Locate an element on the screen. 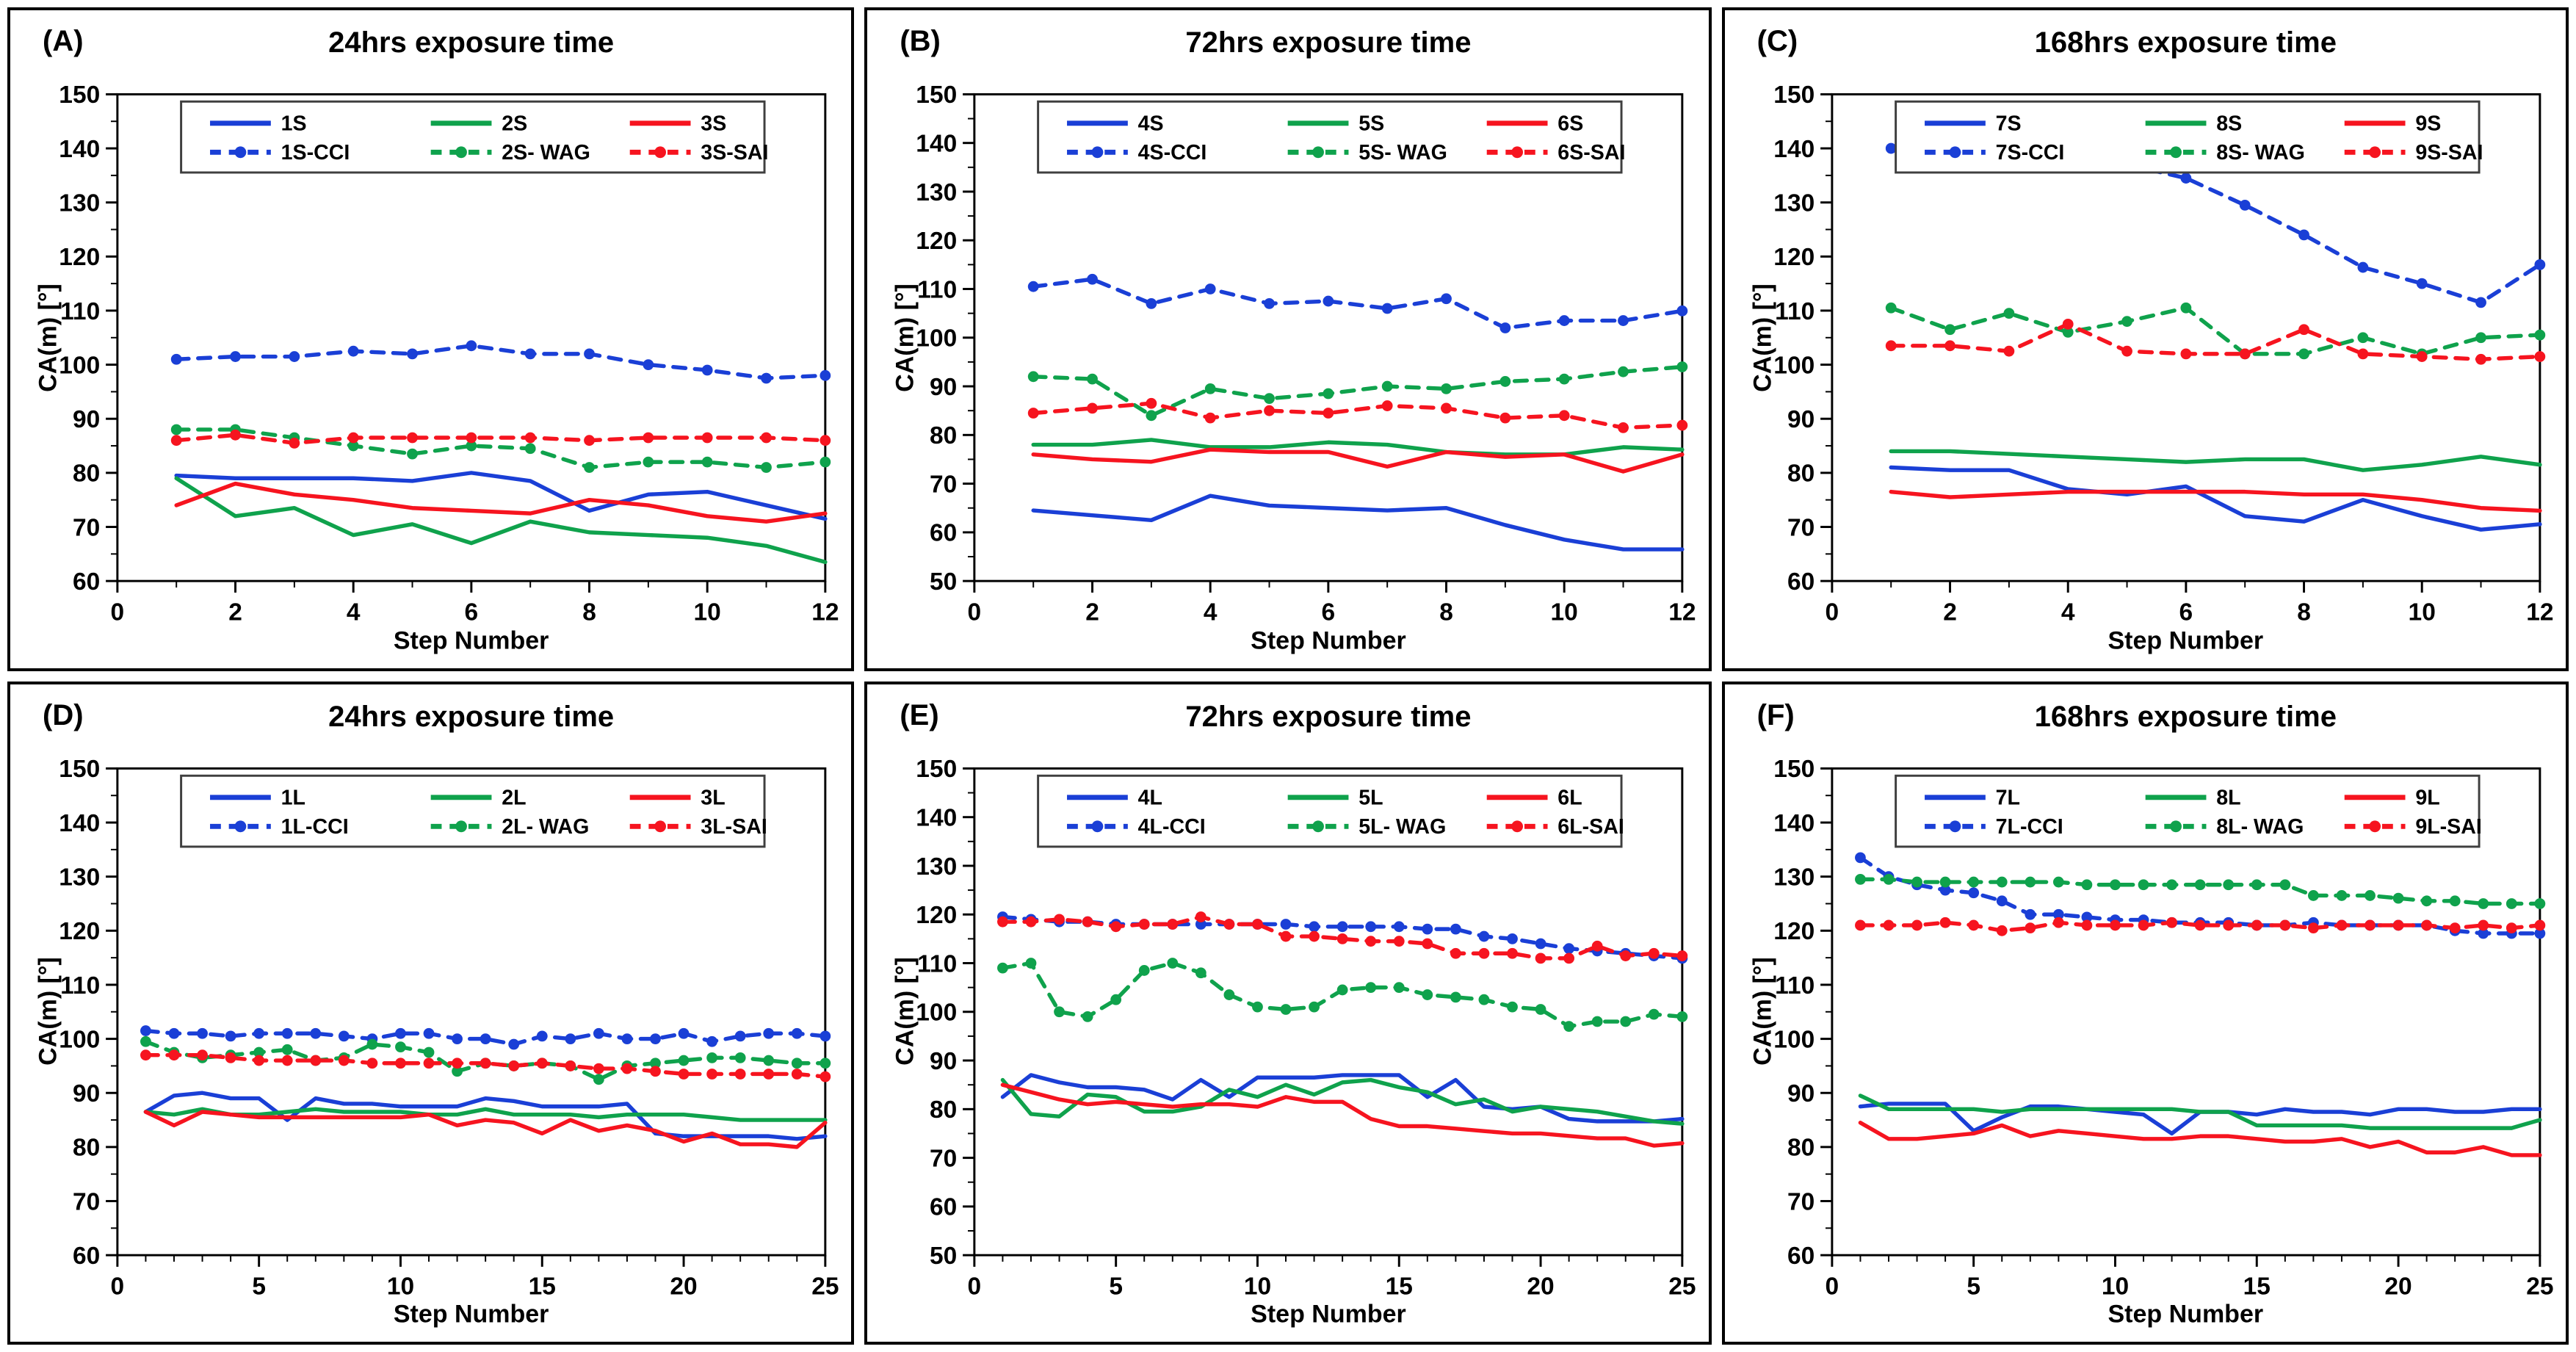  plot-frame is located at coordinates (2186, 1012).